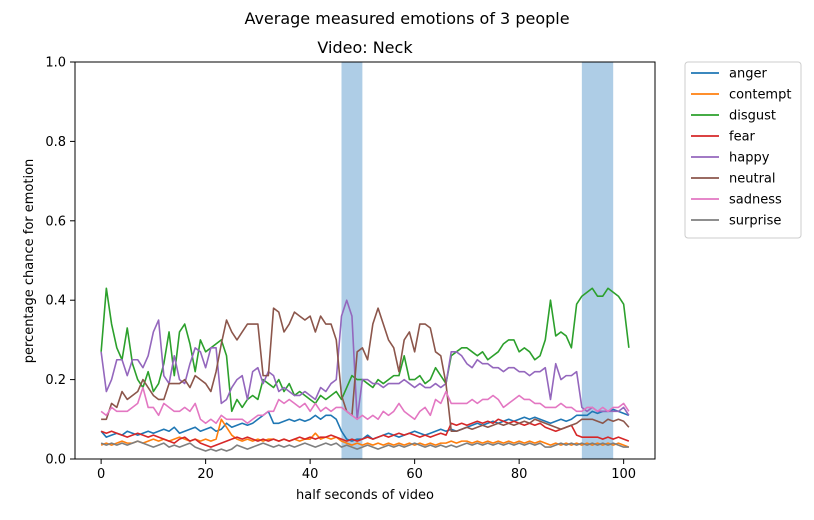 This screenshot has width=814, height=520. I want to click on x-tick-label: 80, so click(519, 474).